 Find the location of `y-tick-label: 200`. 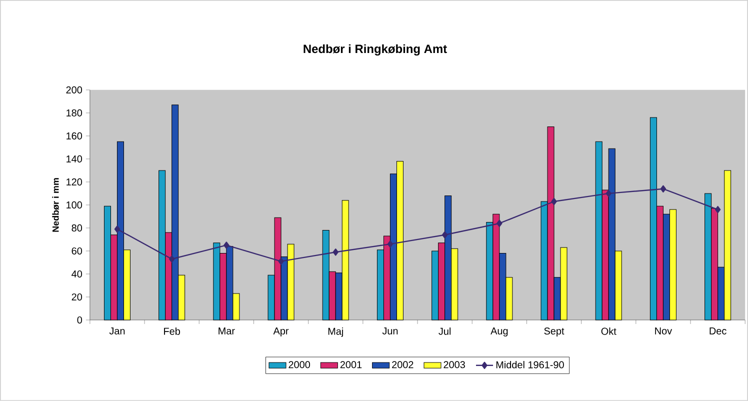

y-tick-label: 200 is located at coordinates (74, 90).